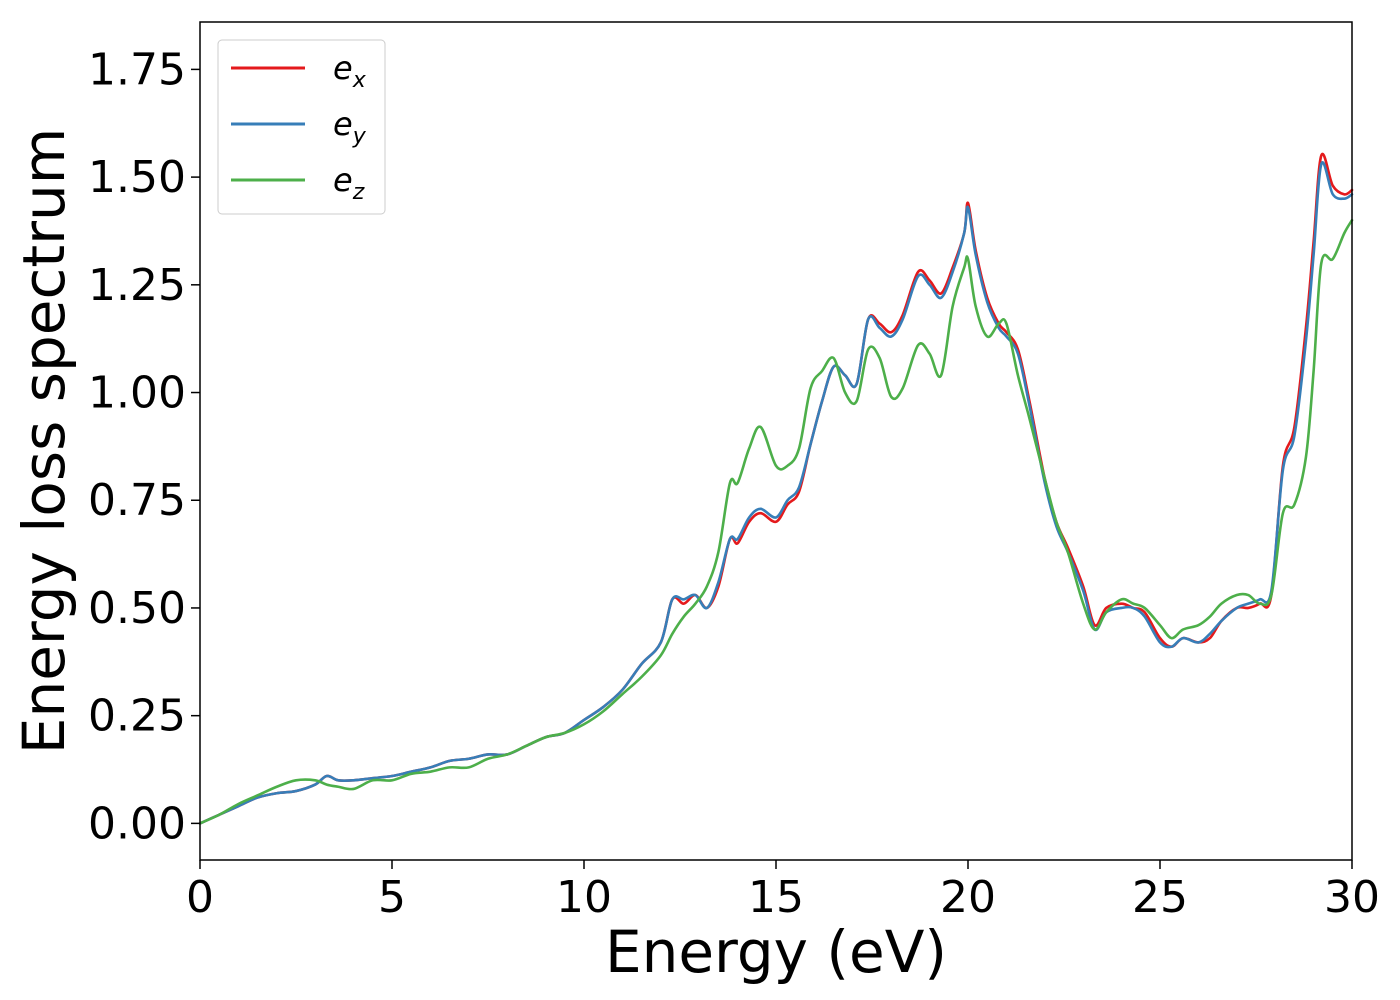 The width and height of the screenshot is (1400, 1000). What do you see at coordinates (137, 69) in the screenshot?
I see `y-tick-label: 1.75` at bounding box center [137, 69].